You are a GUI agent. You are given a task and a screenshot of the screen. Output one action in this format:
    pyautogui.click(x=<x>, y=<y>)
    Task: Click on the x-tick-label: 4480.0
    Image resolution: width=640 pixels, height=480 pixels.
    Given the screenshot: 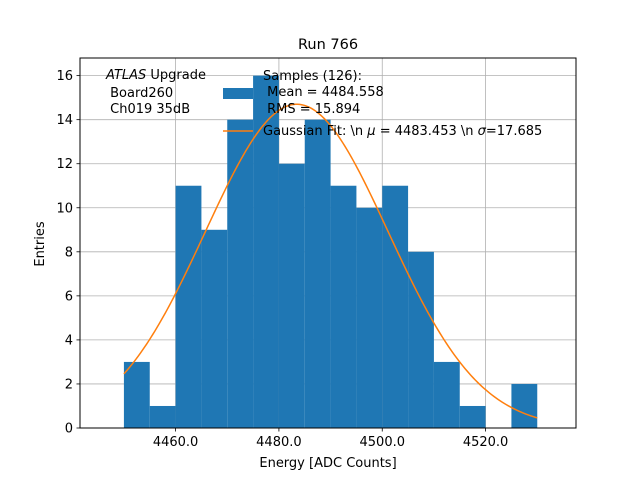 What is the action you would take?
    pyautogui.click(x=279, y=442)
    